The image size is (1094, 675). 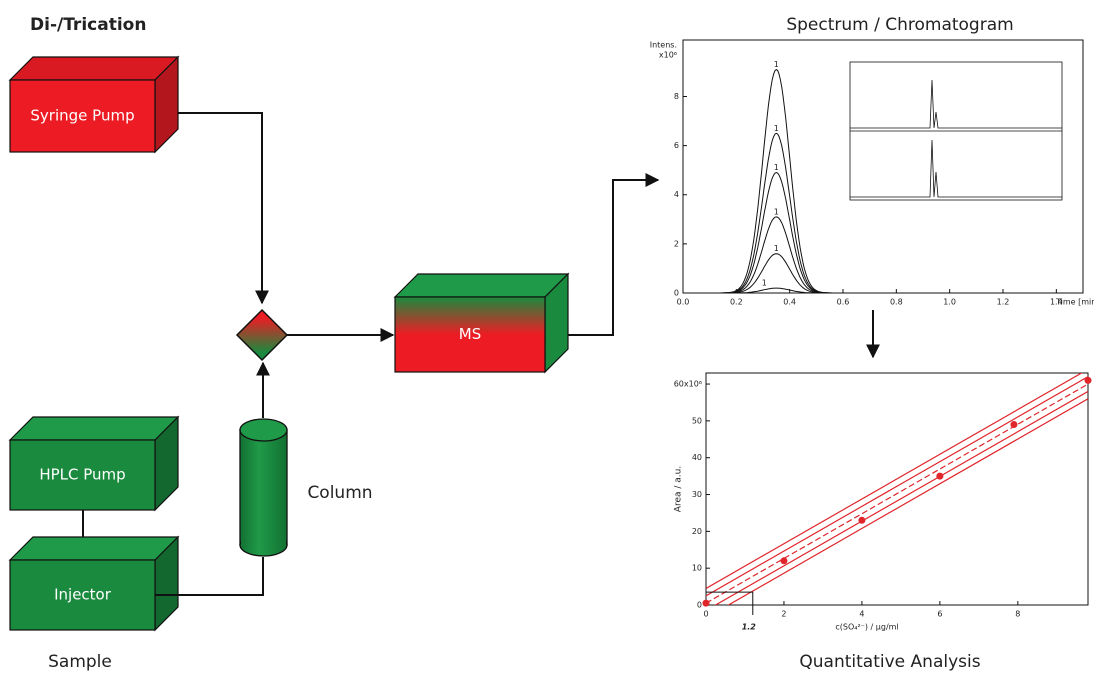 What do you see at coordinates (697, 457) in the screenshot?
I see `y-tick-label: 40` at bounding box center [697, 457].